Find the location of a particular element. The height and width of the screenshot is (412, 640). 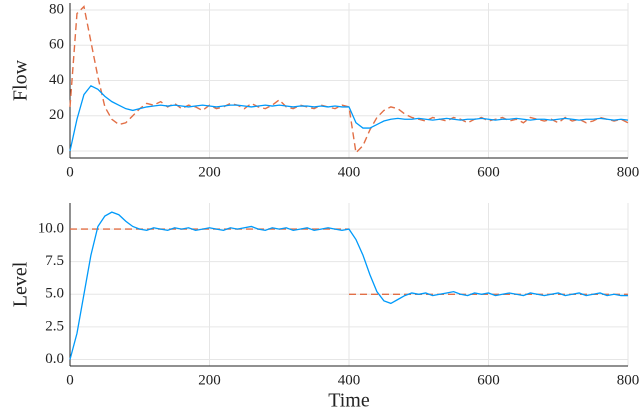

y-tick-label: 7.5 is located at coordinates (54, 261).